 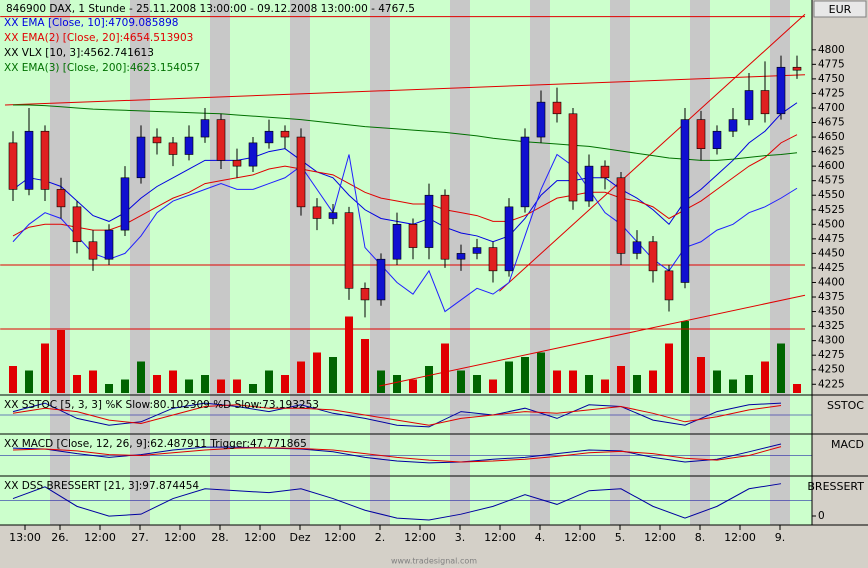 What do you see at coordinates (831, 355) in the screenshot?
I see `y-tick-label: 4275` at bounding box center [831, 355].